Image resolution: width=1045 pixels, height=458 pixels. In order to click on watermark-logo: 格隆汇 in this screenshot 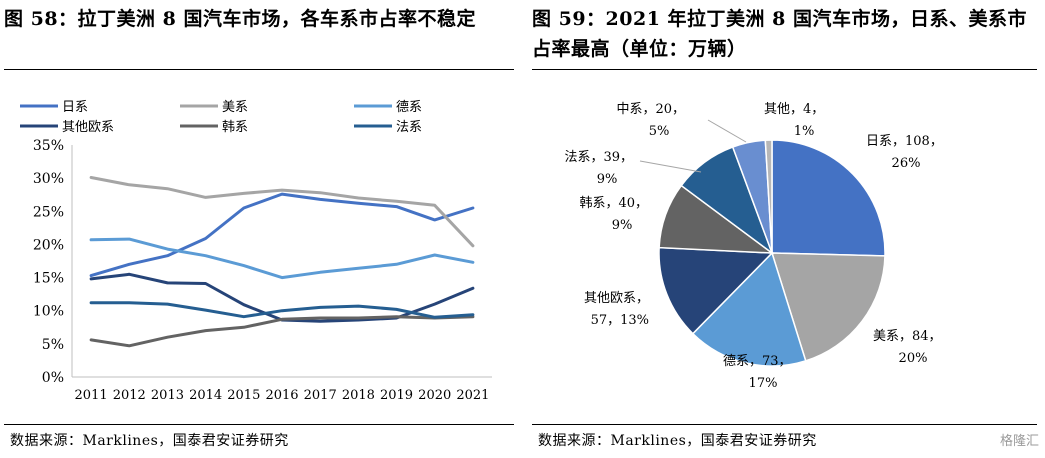, I will do `click(1019, 441)`.